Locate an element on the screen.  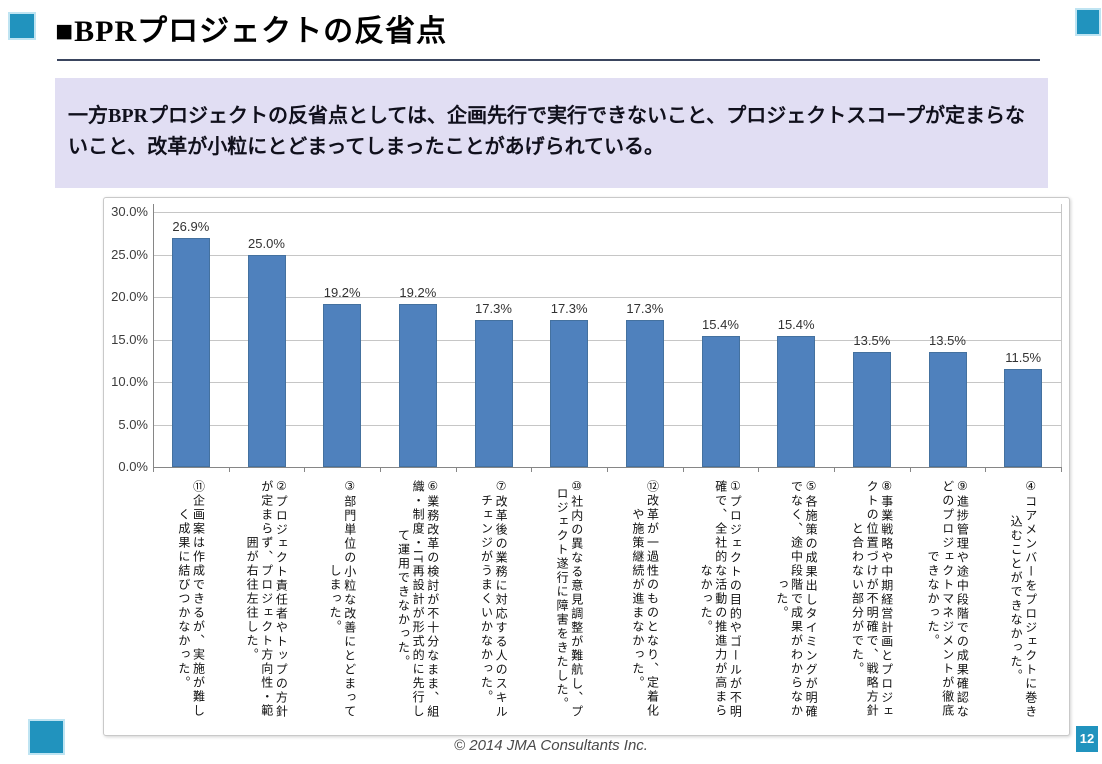
copyright-text: © 2014 JMA Consultants Inc. is located at coordinates (551, 745).